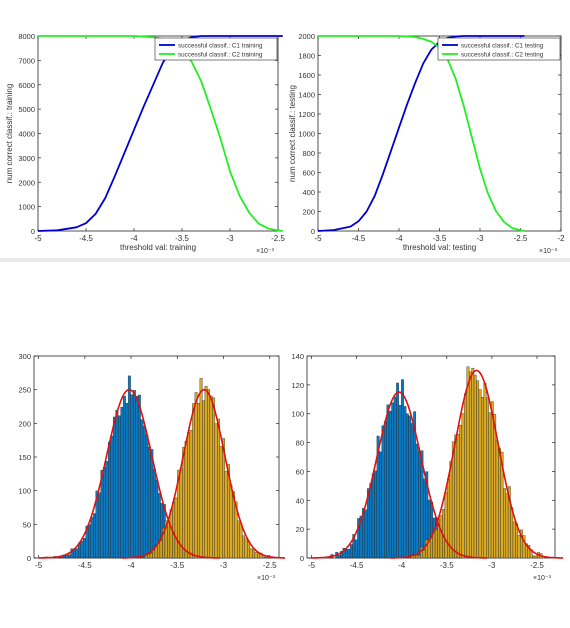 Image resolution: width=570 pixels, height=628 pixels. What do you see at coordinates (27, 524) in the screenshot?
I see `y-tick-label: 50` at bounding box center [27, 524].